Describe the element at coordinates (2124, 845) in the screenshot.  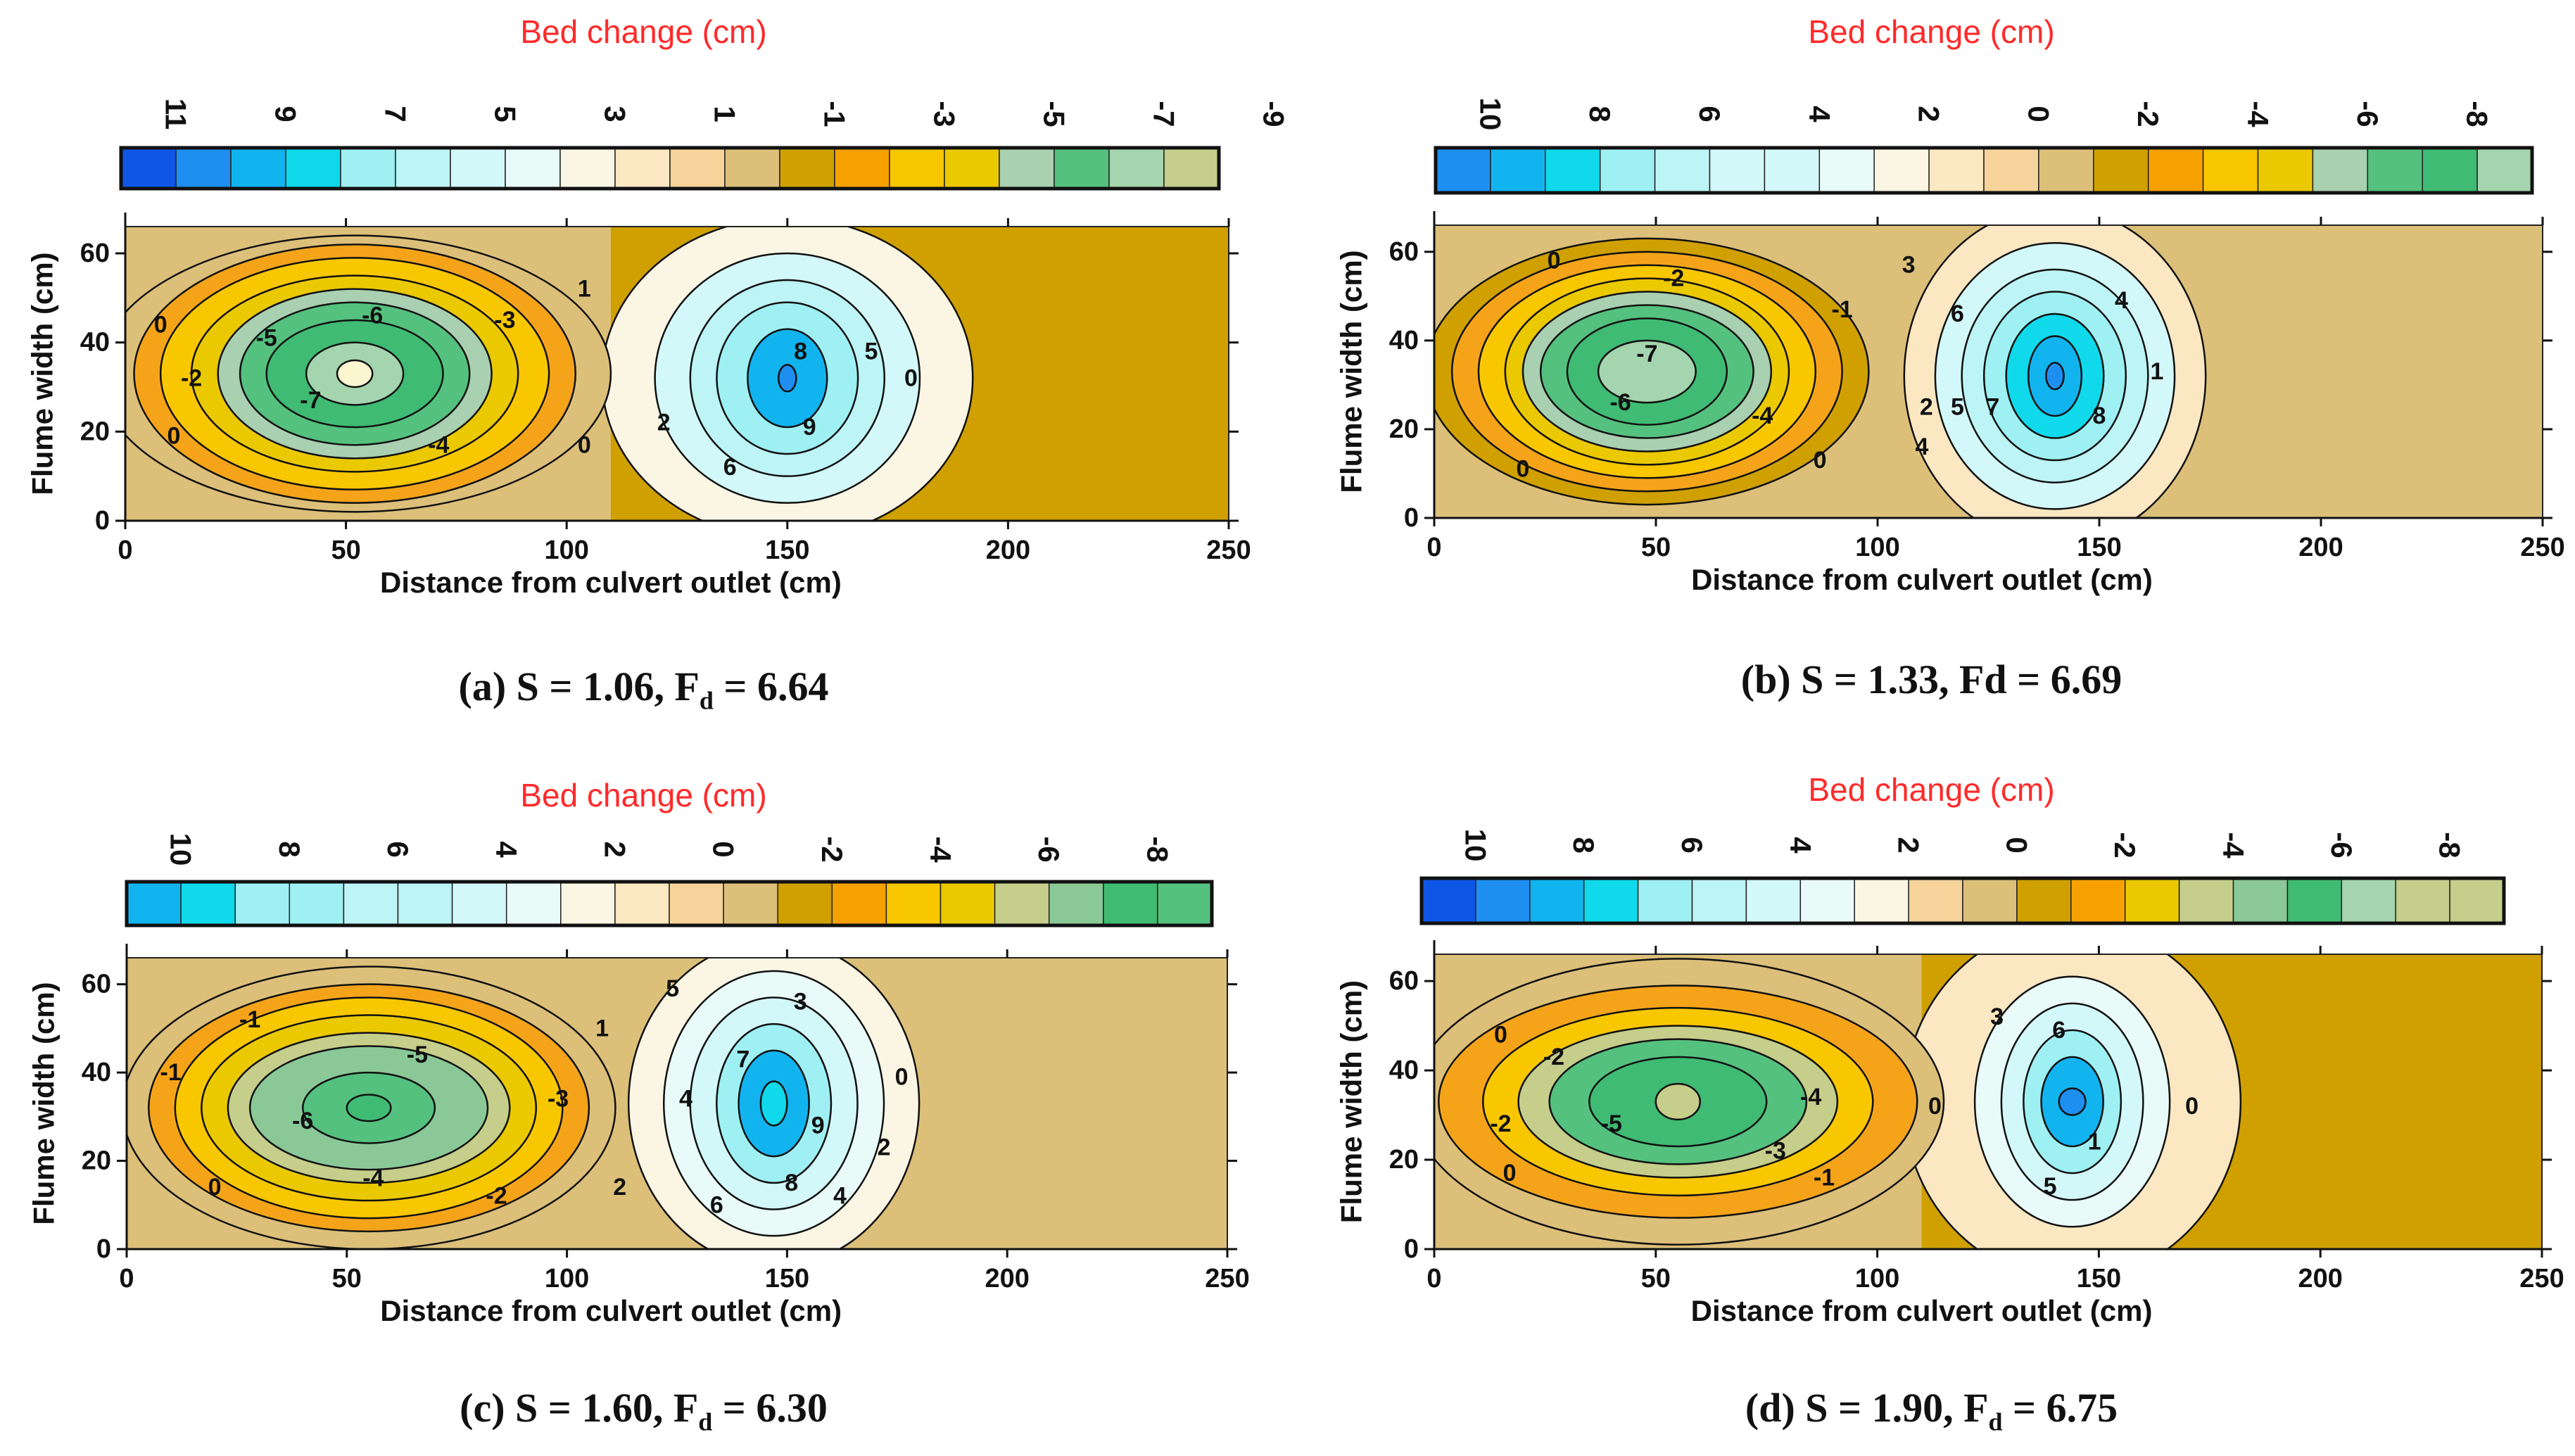
I see `colorbar-tick-label: -2` at that location.